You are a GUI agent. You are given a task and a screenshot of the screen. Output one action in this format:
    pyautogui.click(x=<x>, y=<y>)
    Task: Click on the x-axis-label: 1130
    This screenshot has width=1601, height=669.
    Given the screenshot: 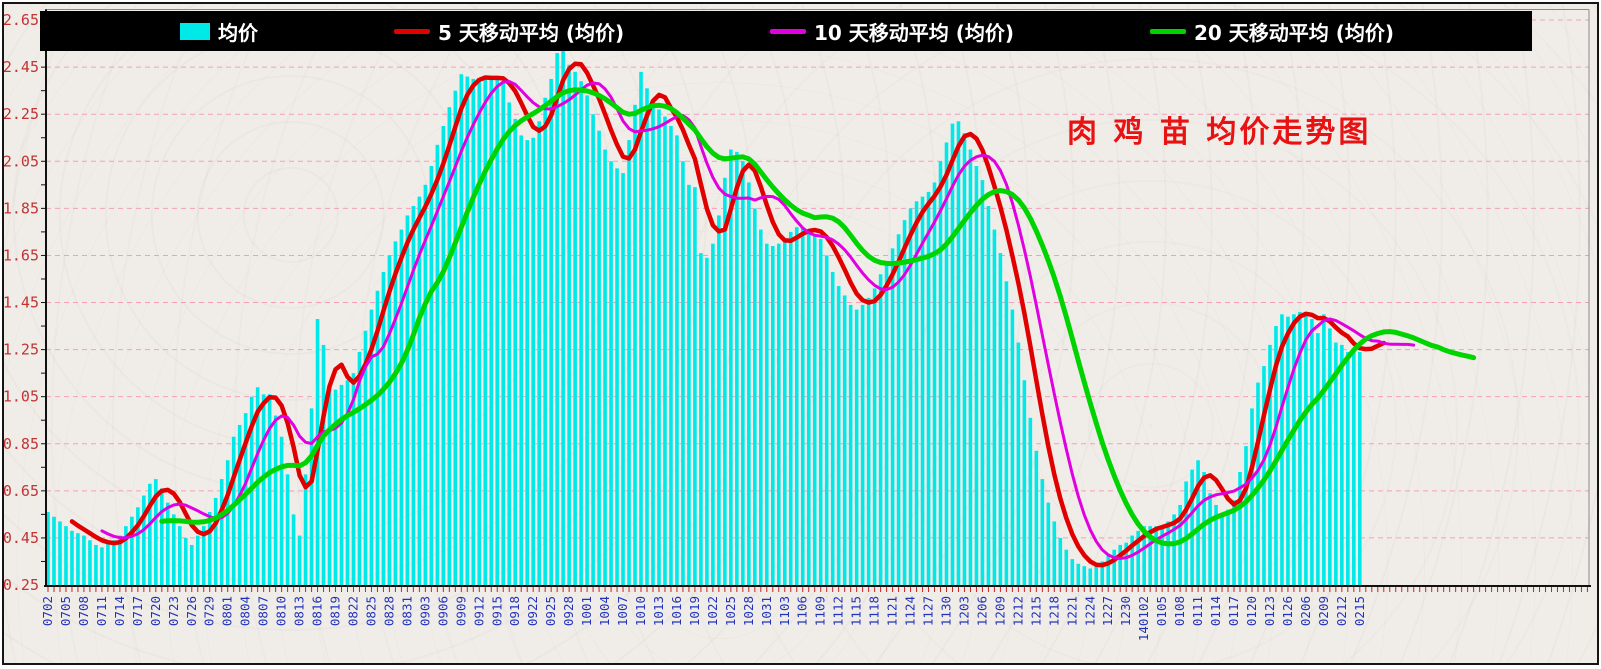 What is the action you would take?
    pyautogui.click(x=946, y=611)
    